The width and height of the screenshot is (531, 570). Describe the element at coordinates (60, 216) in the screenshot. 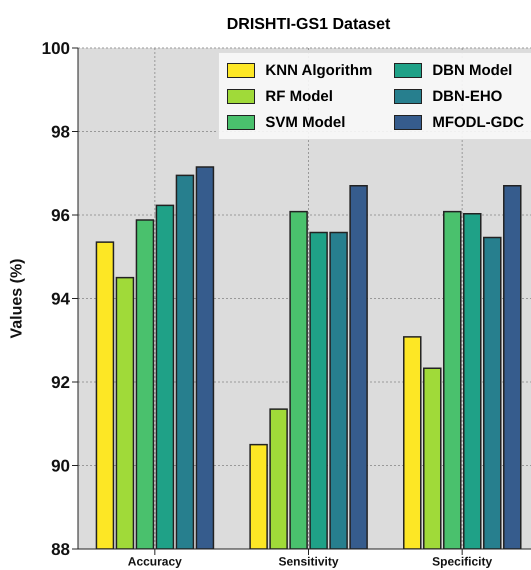

I see `y-tick-label: 96` at that location.